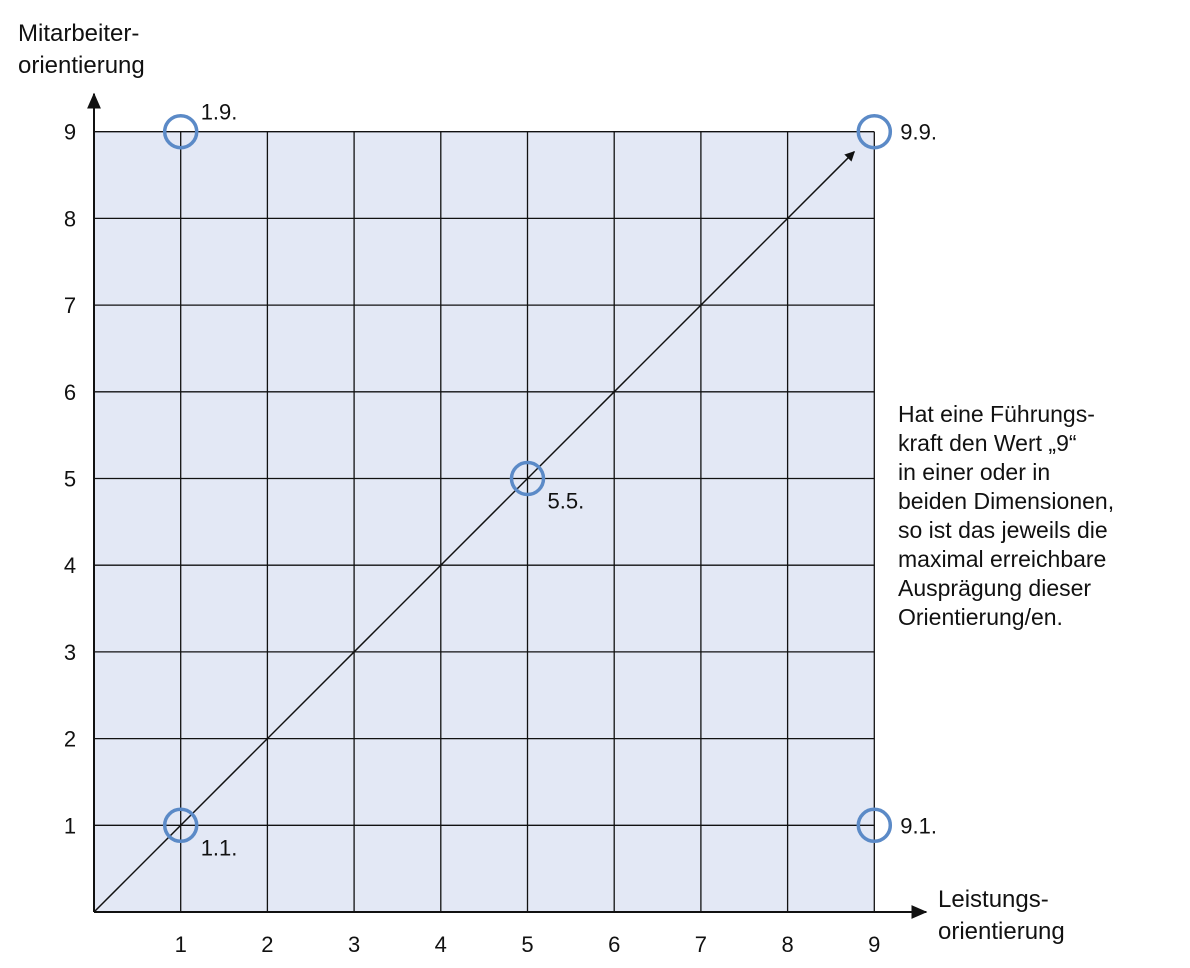  Describe the element at coordinates (81, 49) in the screenshot. I see `y-axis-label: Mitarbeiter- orientierung` at that location.